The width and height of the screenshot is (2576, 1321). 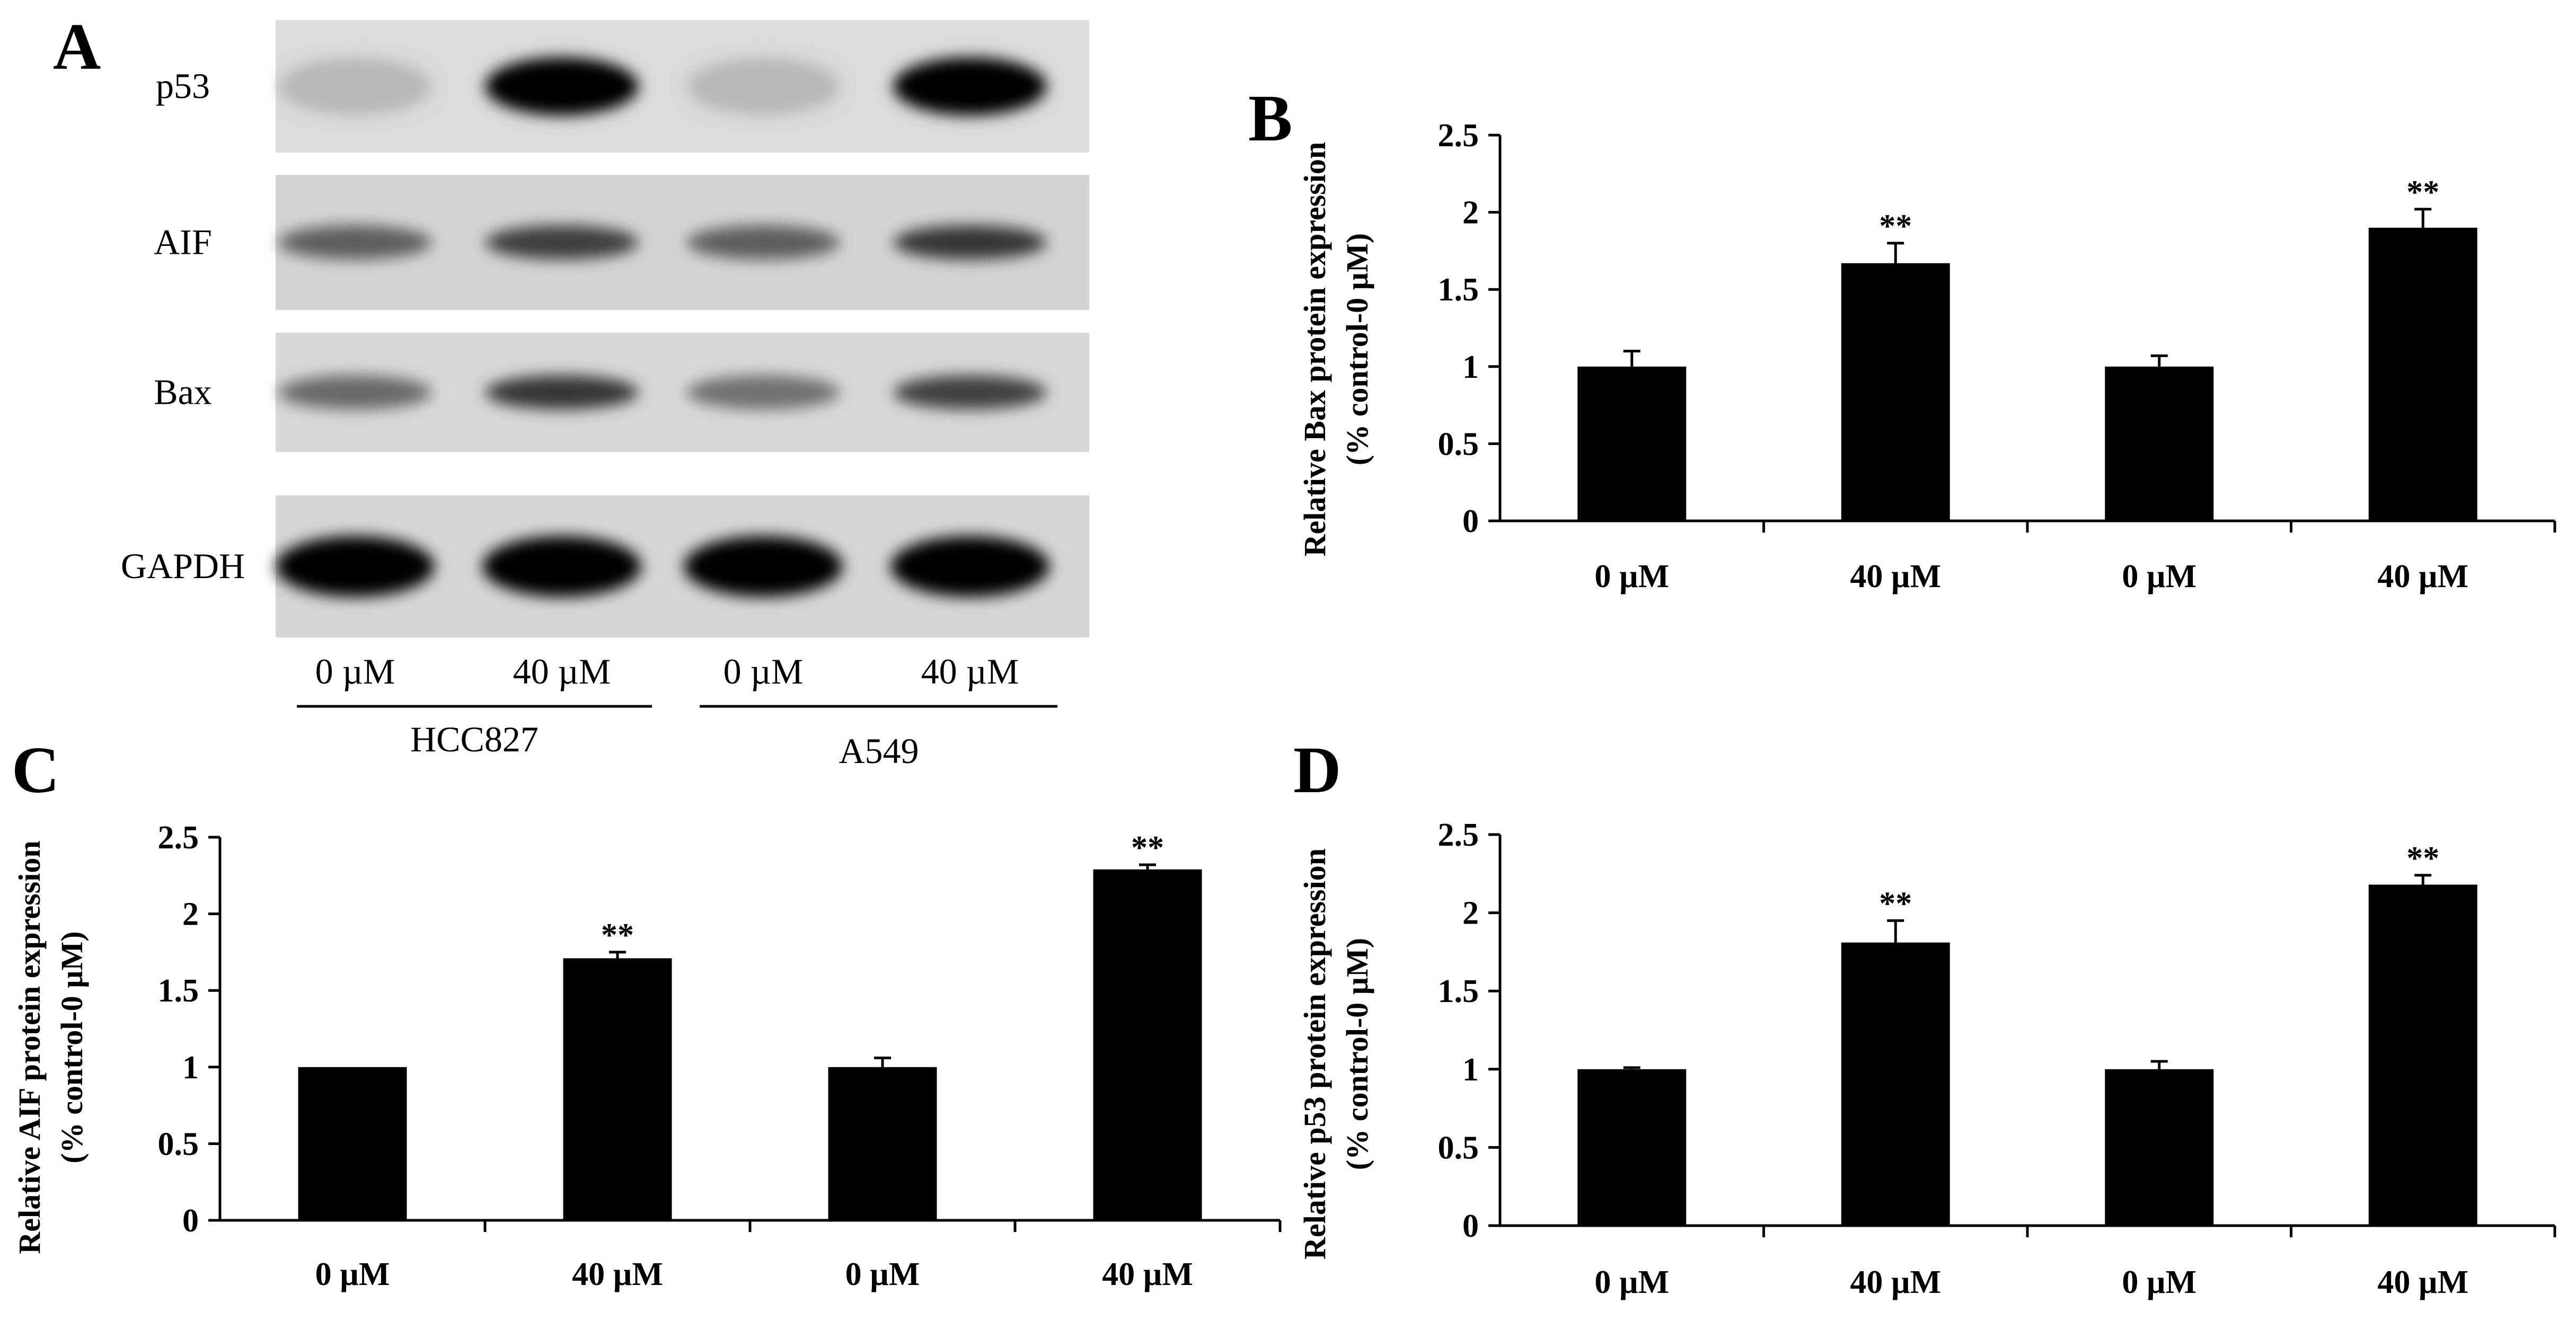 I want to click on panel-letter-c: C, so click(x=35, y=771).